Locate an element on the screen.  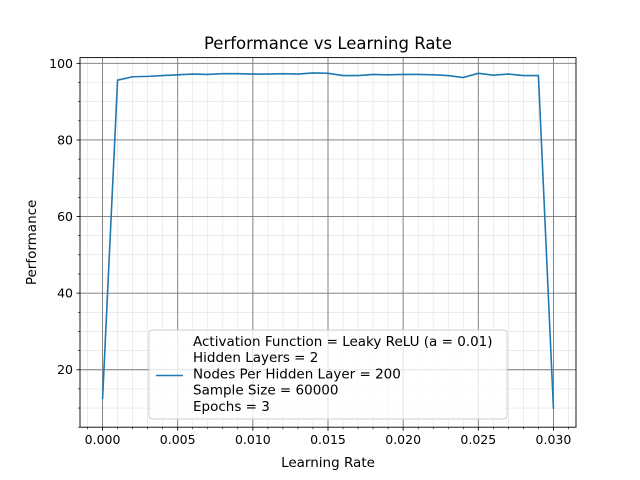
x-tick-label: 0.030 is located at coordinates (554, 439).